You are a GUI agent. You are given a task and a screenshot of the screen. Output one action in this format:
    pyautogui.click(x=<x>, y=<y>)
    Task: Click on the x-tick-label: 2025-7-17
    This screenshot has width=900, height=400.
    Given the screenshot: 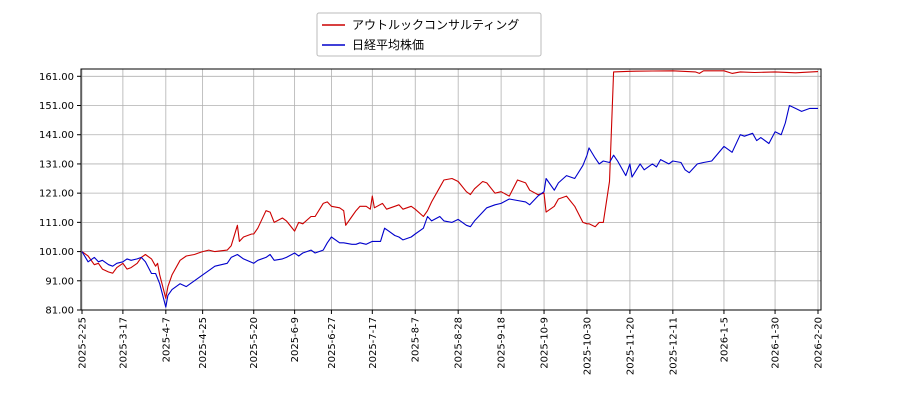 What is the action you would take?
    pyautogui.click(x=373, y=343)
    